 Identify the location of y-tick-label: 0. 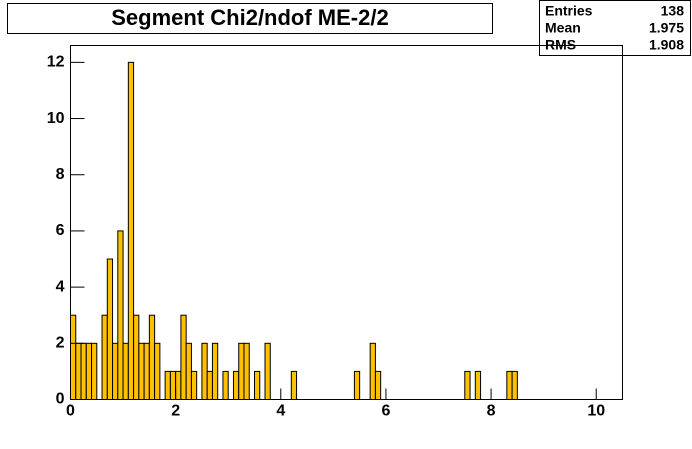
(60, 399).